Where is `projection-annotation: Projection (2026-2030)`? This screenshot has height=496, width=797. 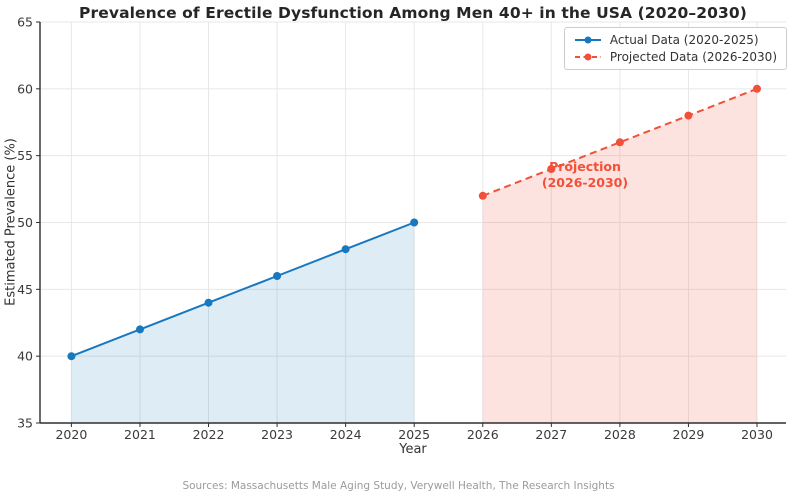 projection-annotation: Projection (2026-2030) is located at coordinates (585, 175).